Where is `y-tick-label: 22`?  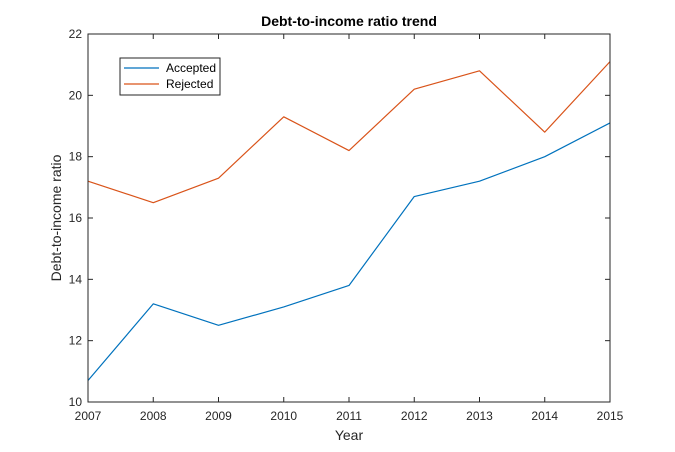 y-tick-label: 22 is located at coordinates (76, 34).